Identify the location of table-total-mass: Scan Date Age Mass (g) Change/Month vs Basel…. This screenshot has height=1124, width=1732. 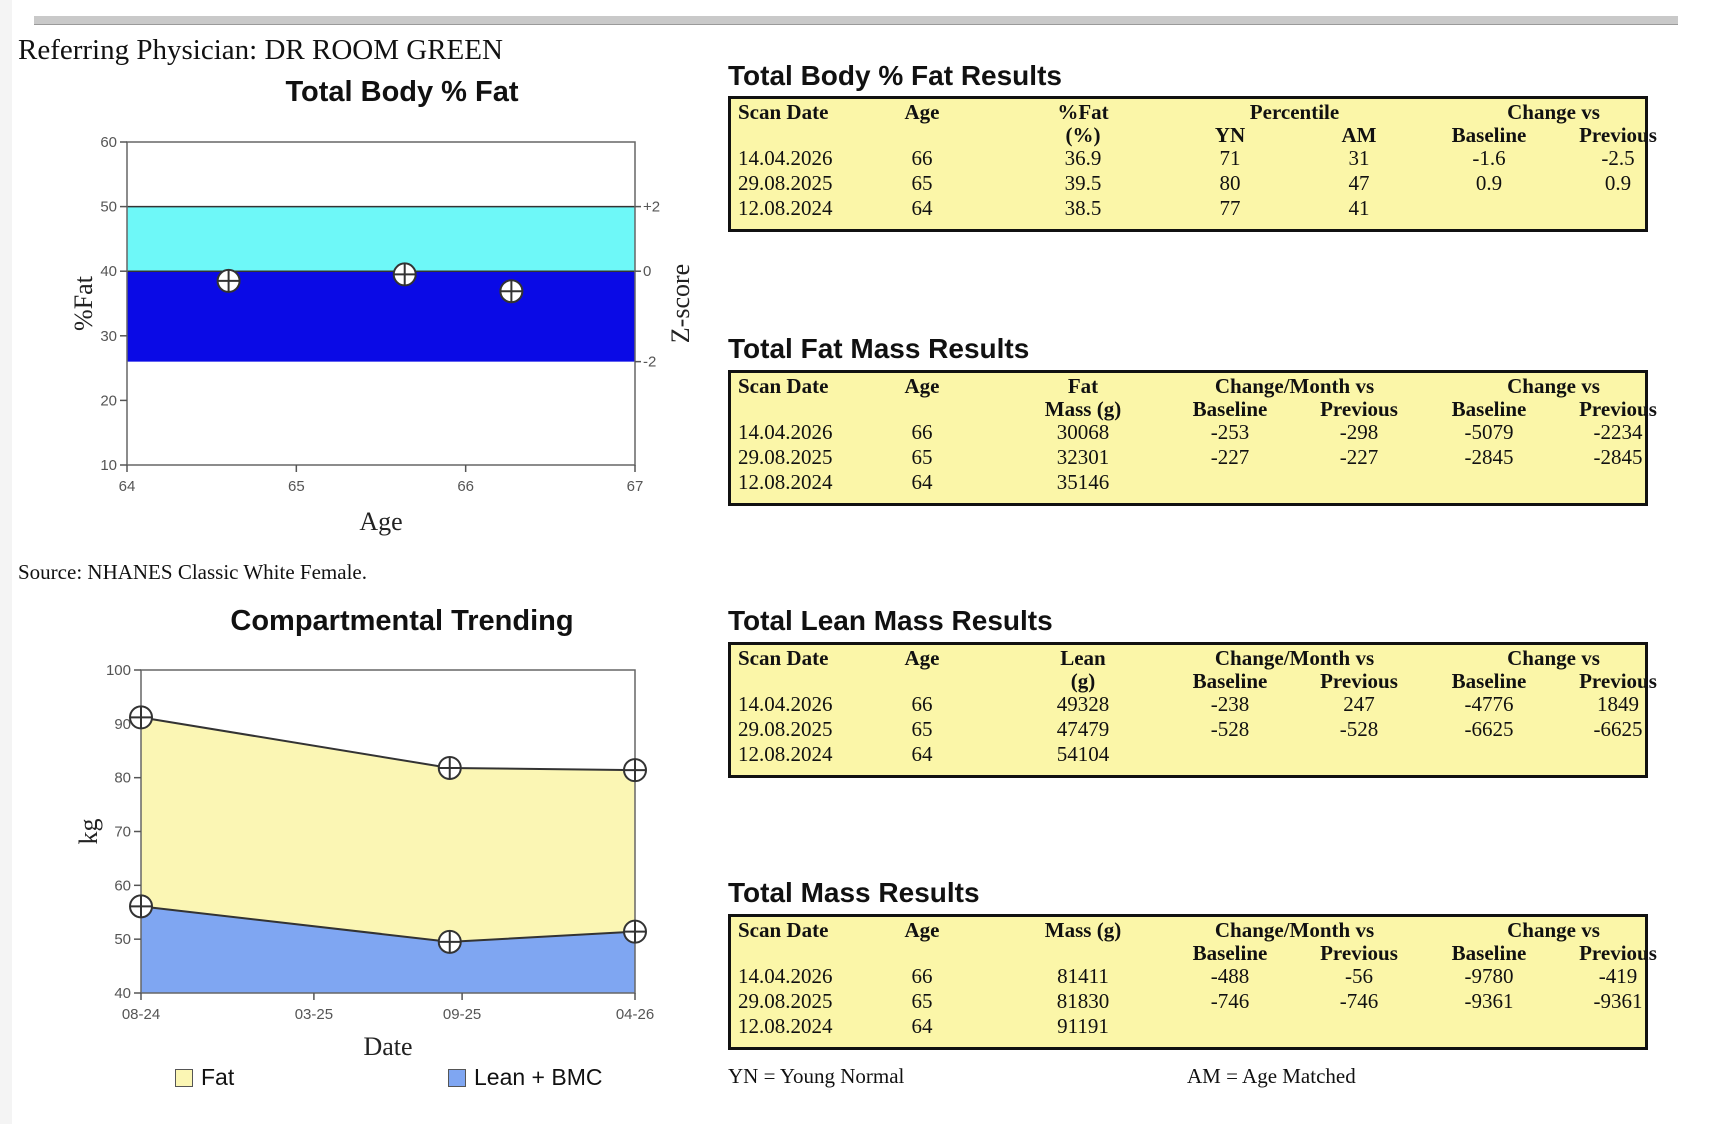
(1192, 982).